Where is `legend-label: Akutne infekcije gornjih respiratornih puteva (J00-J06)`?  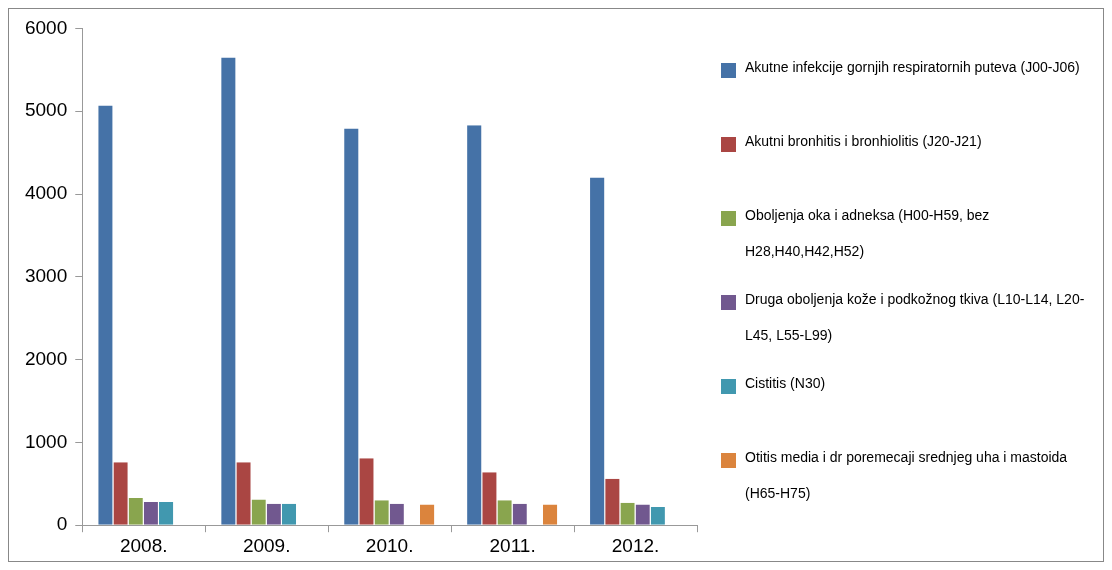
legend-label: Akutne infekcije gornjih respiratornih puteva (J00-J06) is located at coordinates (912, 67).